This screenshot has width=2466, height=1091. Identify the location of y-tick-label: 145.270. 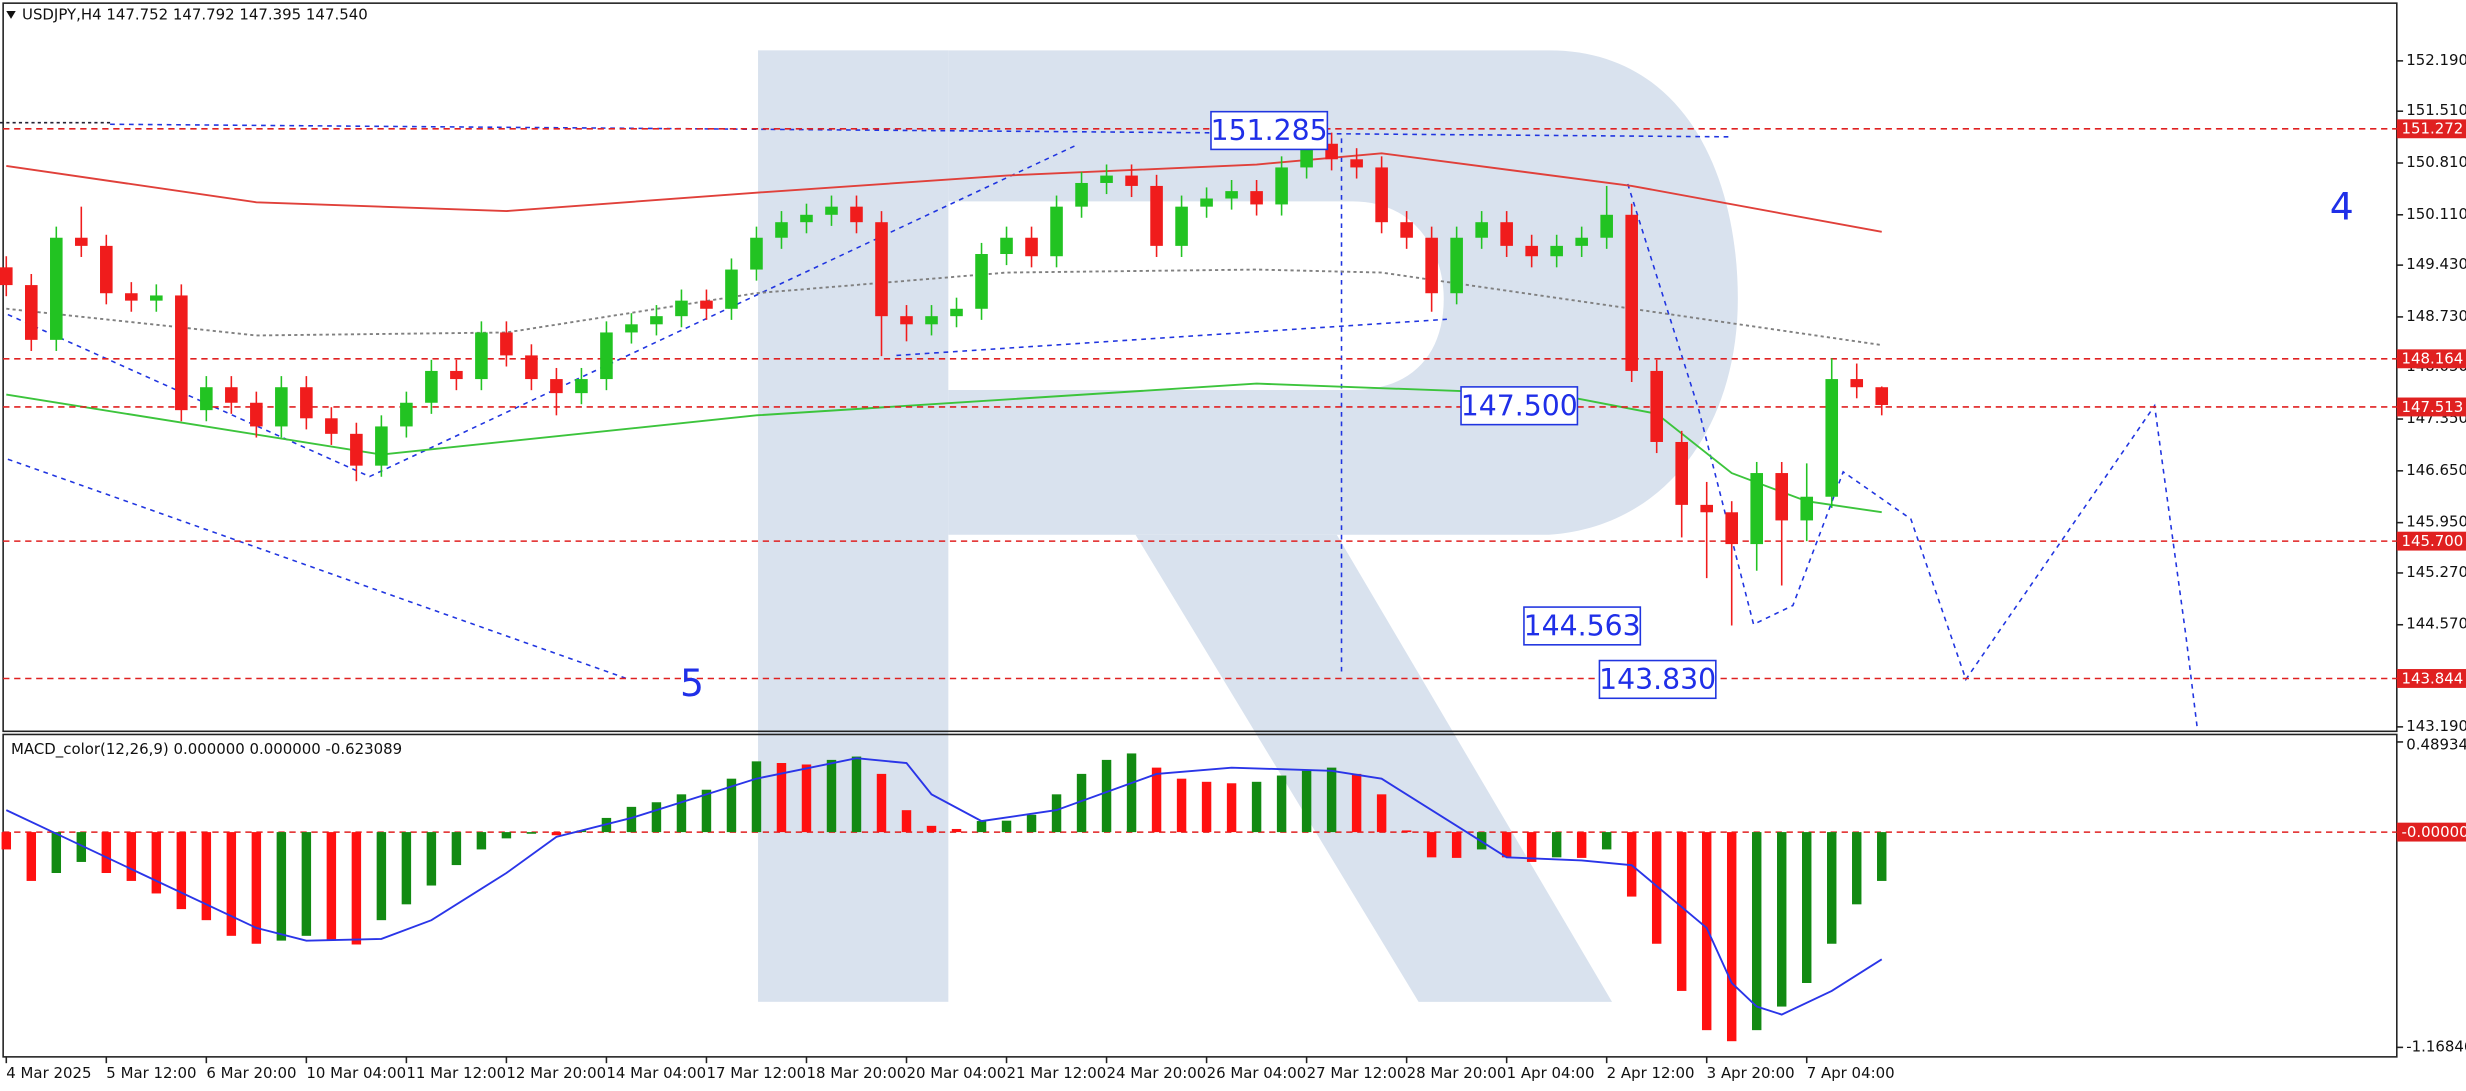
(2436, 572).